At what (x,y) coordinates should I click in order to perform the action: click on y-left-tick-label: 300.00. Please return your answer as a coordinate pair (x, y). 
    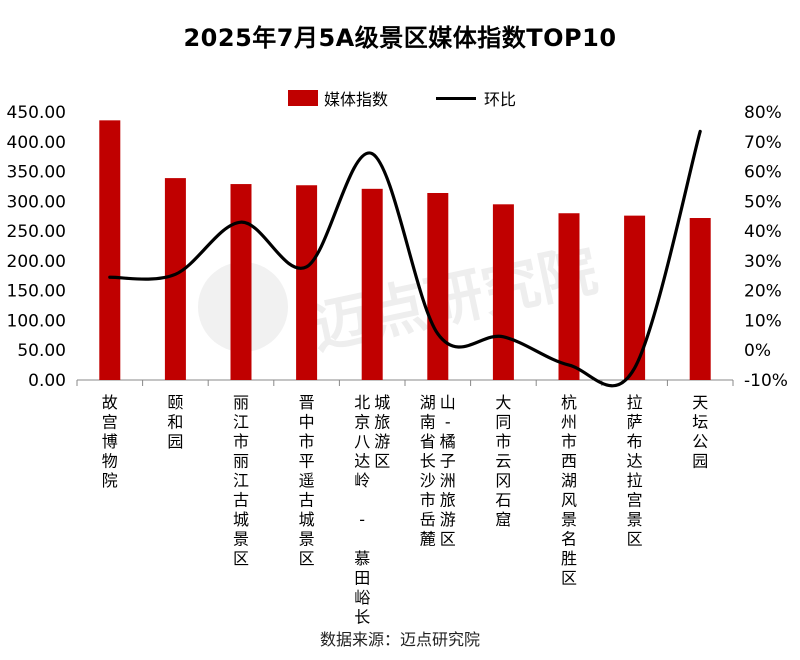
    Looking at the image, I should click on (36, 202).